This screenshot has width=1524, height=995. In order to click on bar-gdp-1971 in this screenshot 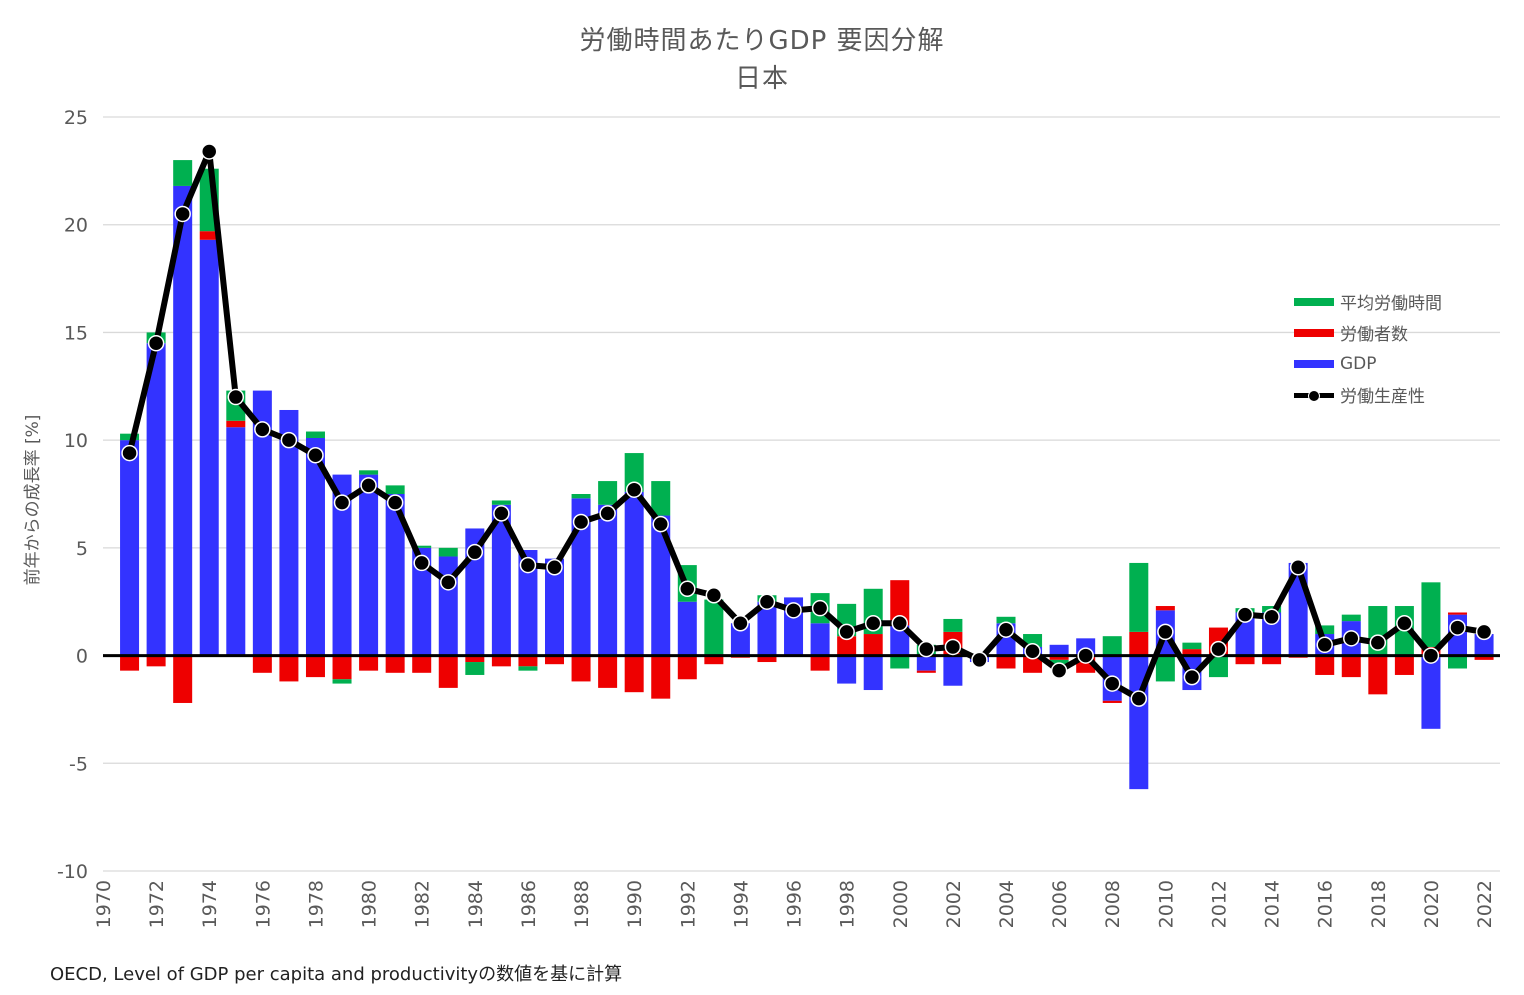, I will do `click(130, 548)`.